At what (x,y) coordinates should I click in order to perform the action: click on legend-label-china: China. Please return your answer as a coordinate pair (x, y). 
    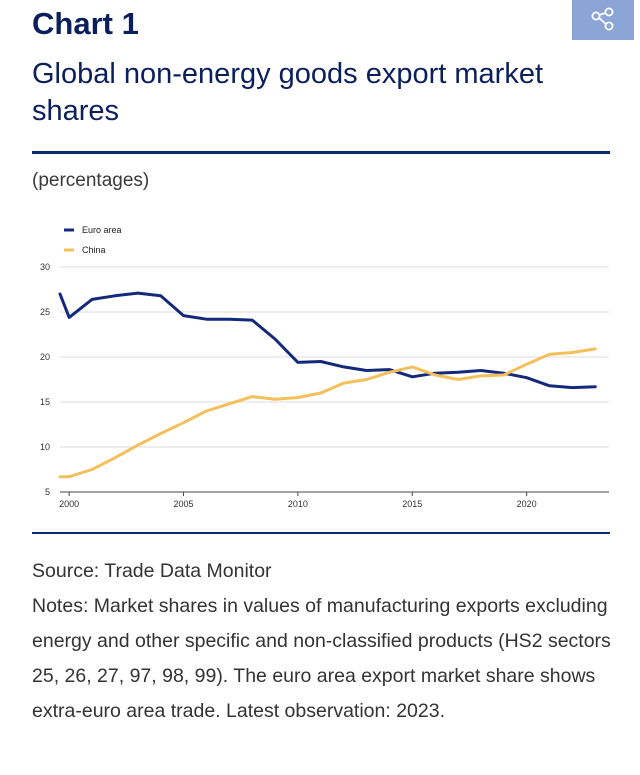
    Looking at the image, I should click on (94, 250).